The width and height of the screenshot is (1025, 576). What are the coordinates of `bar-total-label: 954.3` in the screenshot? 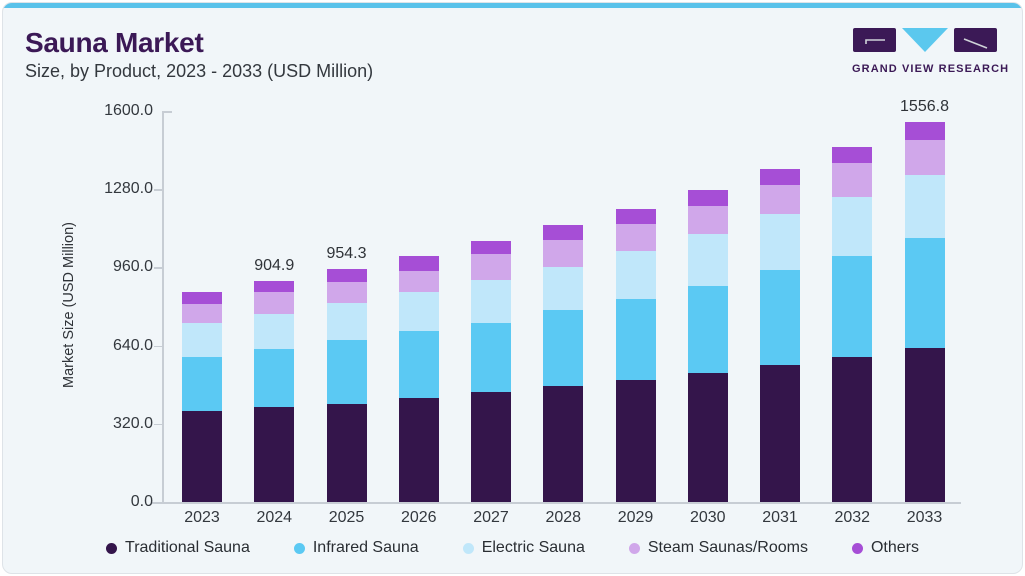 It's located at (346, 253).